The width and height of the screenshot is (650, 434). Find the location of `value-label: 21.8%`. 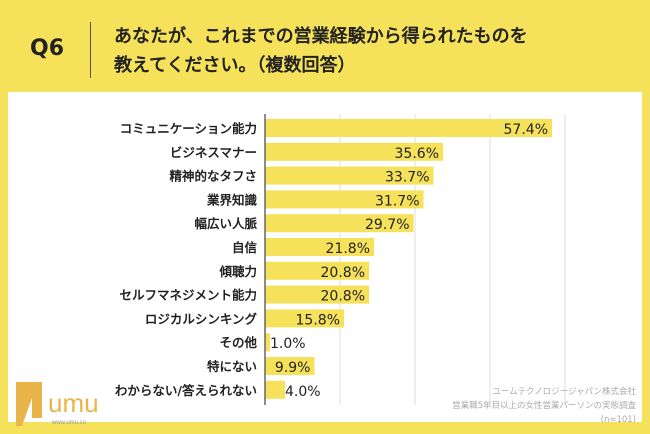

value-label: 21.8% is located at coordinates (348, 249).